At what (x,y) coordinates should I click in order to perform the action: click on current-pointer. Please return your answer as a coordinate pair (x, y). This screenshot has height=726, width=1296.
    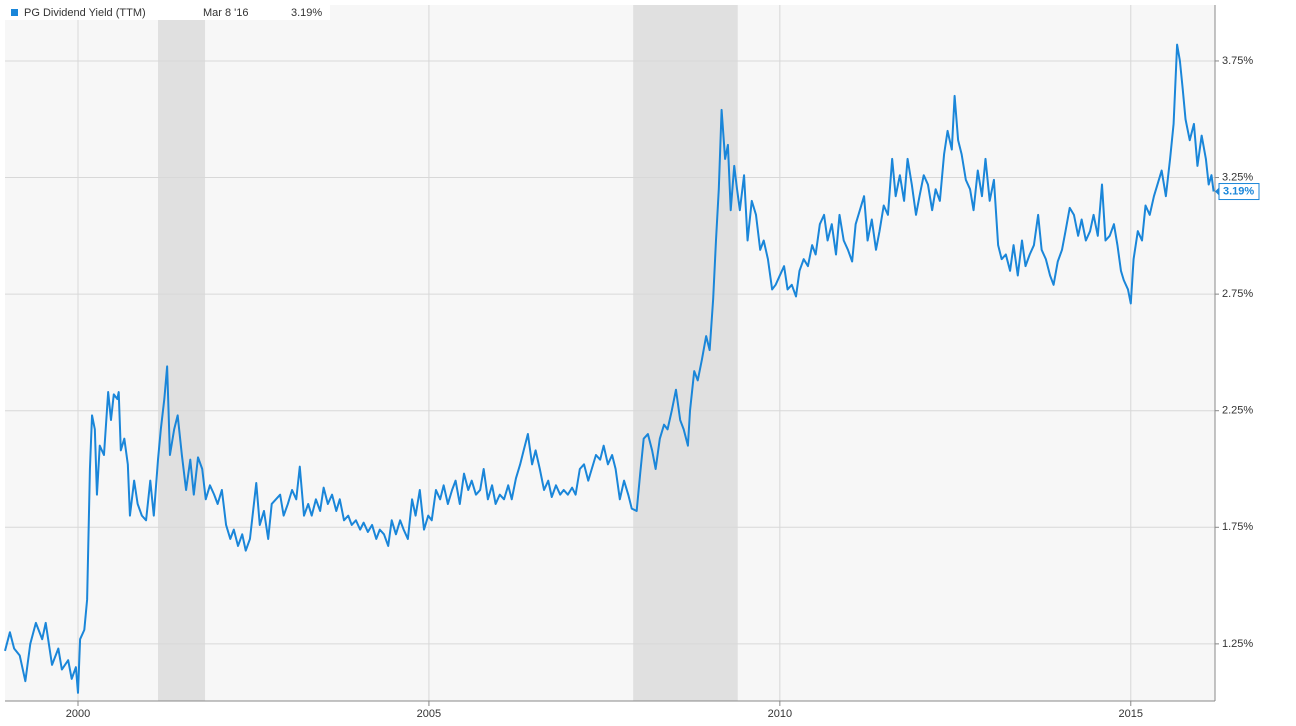
    Looking at the image, I should click on (1217, 191).